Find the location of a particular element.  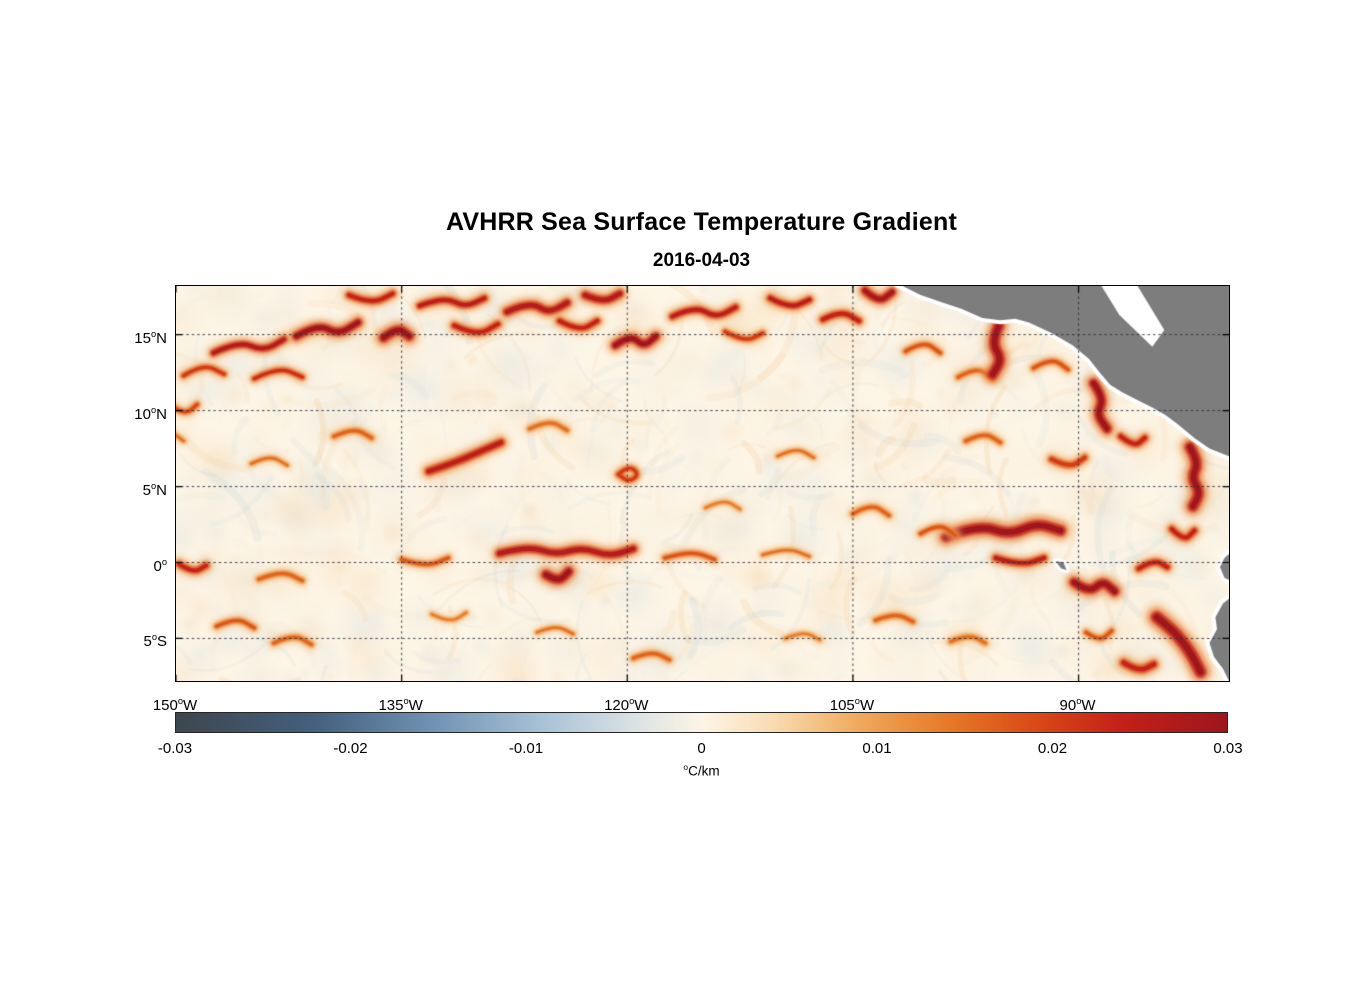

colorbar is located at coordinates (701, 722).